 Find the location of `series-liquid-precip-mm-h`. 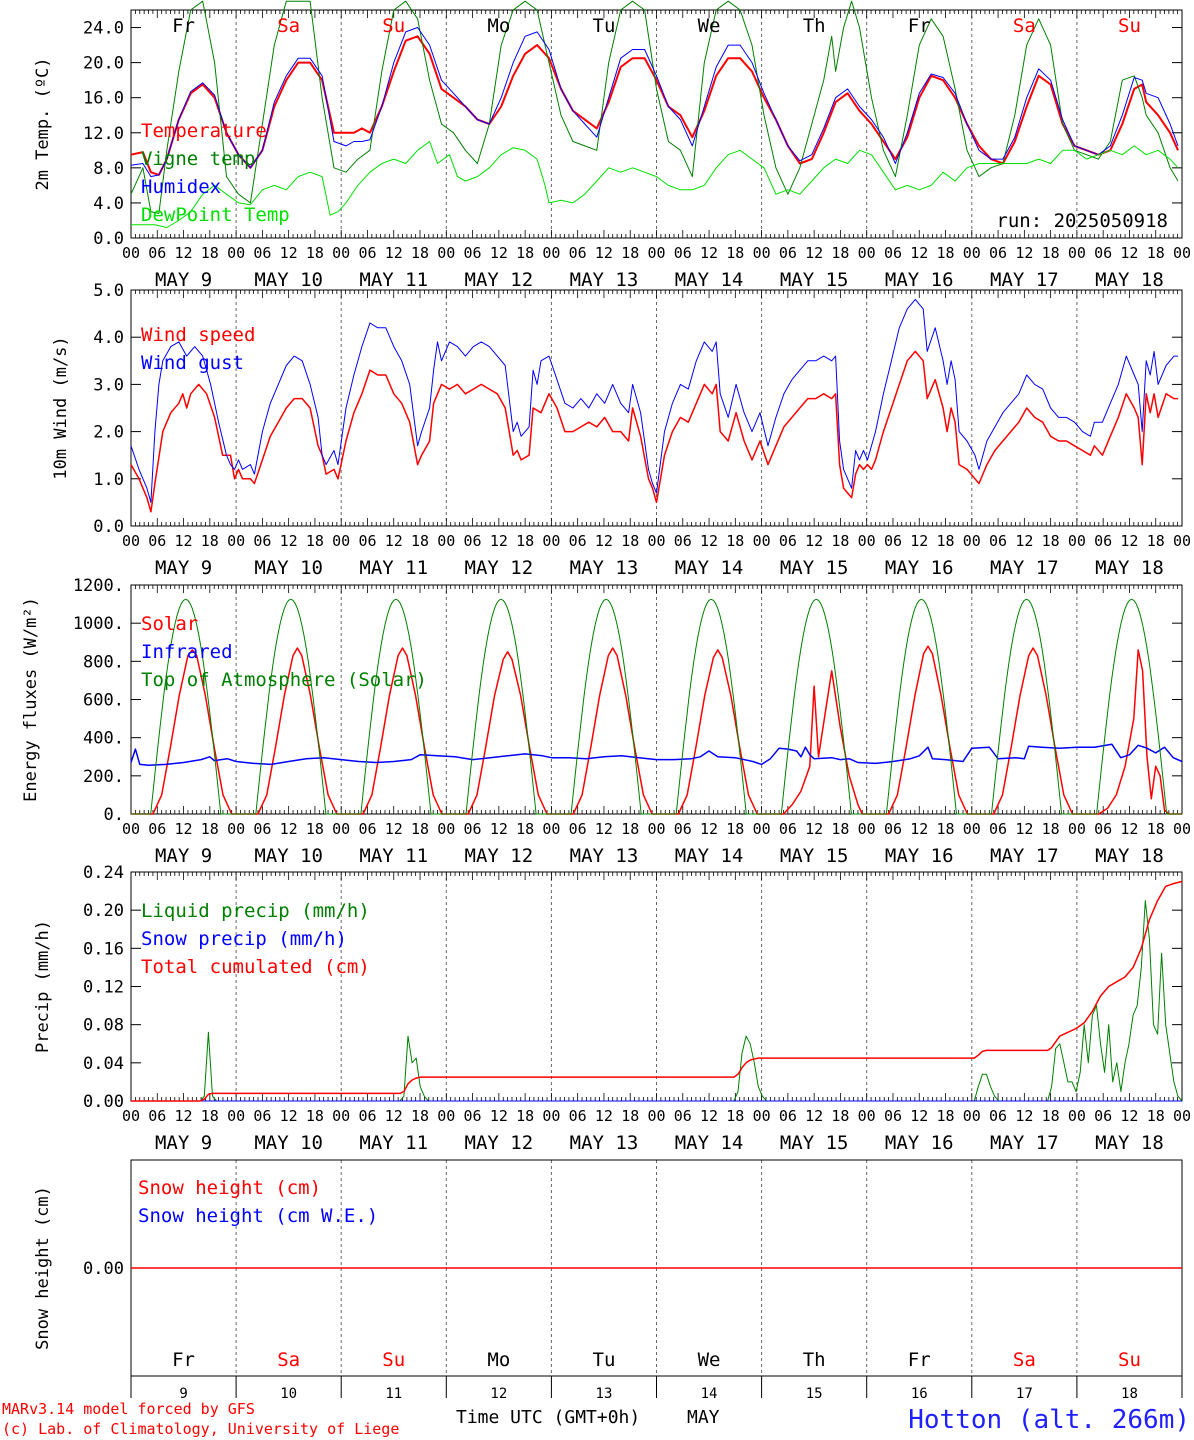

series-liquid-precip-mm-h is located at coordinates (657, 1001).